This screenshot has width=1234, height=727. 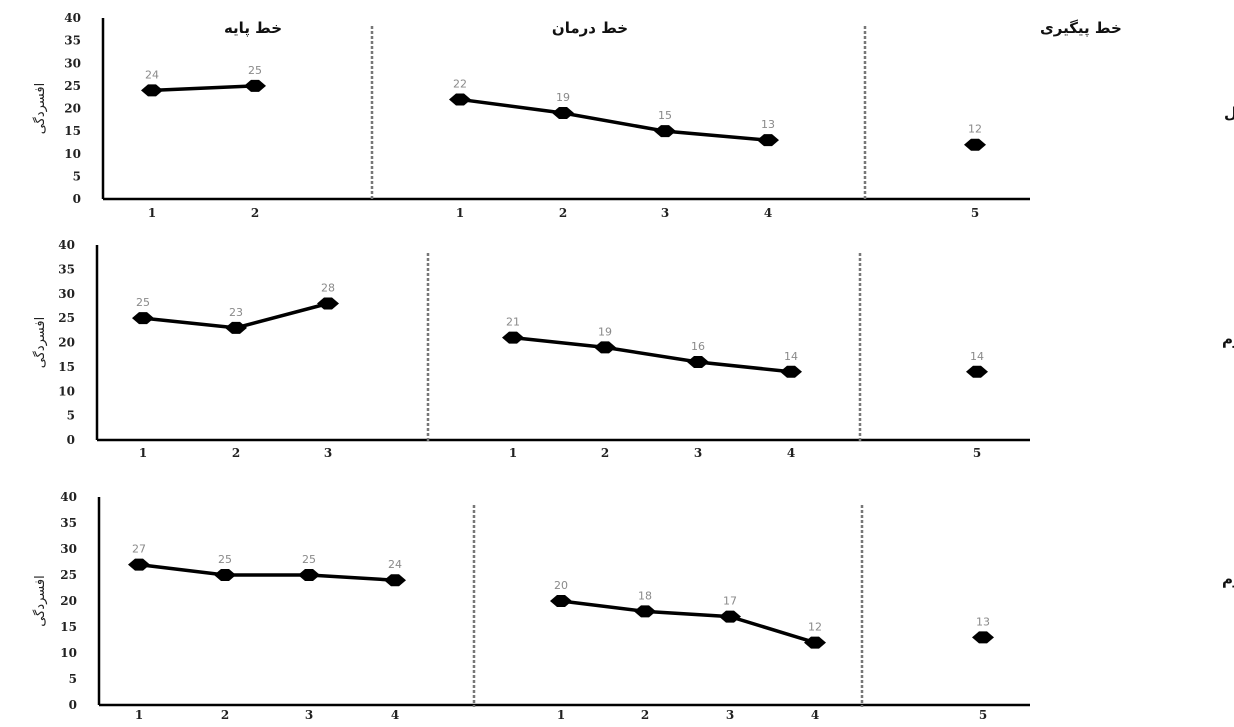 I want to click on data-label: 27, so click(x=139, y=549).